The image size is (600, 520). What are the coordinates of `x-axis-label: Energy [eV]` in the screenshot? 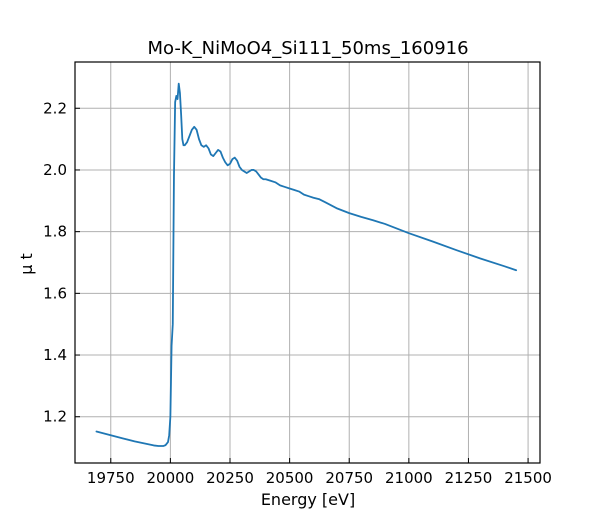 It's located at (308, 499).